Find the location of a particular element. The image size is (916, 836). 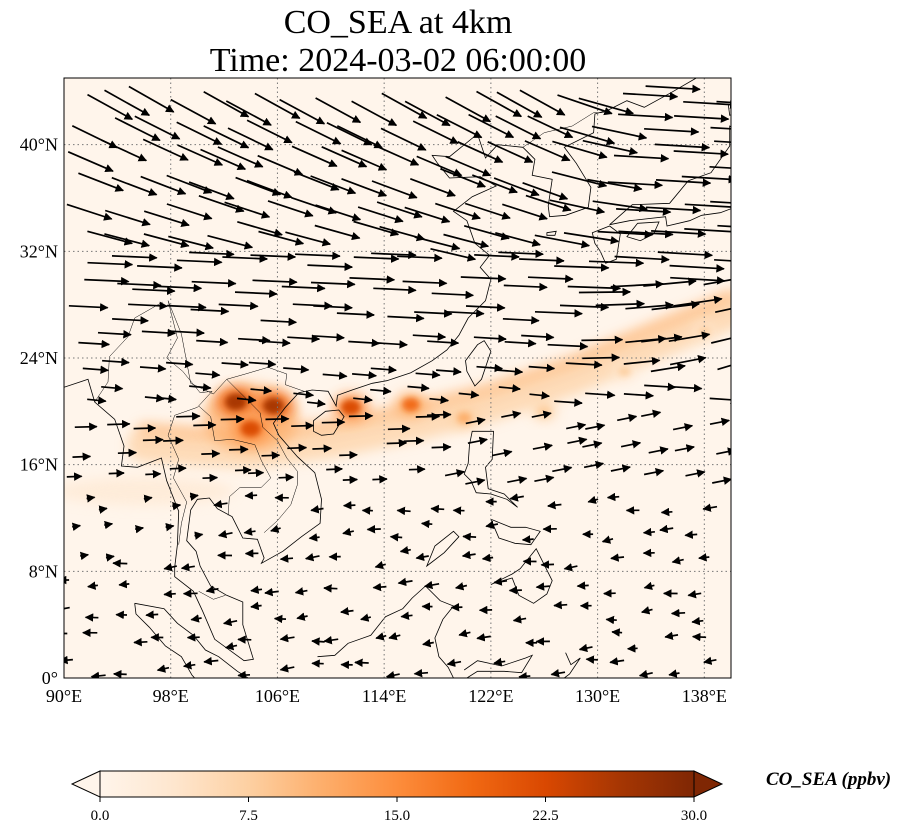

colorbar-max-extend is located at coordinates (708, 784).